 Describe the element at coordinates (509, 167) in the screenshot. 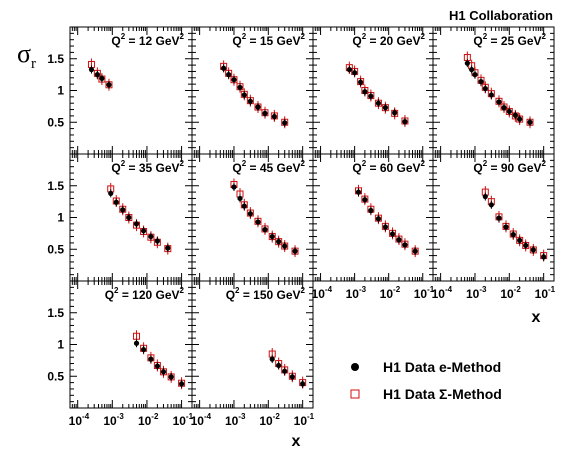

I see `panel-title: Q2 = 90 GeV2` at that location.